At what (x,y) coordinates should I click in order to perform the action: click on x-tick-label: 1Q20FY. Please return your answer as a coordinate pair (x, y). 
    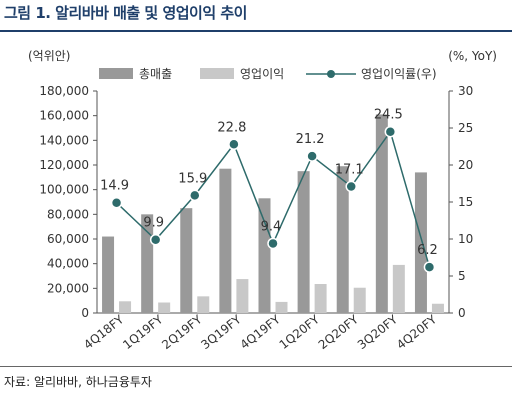
    Looking at the image, I should click on (300, 332).